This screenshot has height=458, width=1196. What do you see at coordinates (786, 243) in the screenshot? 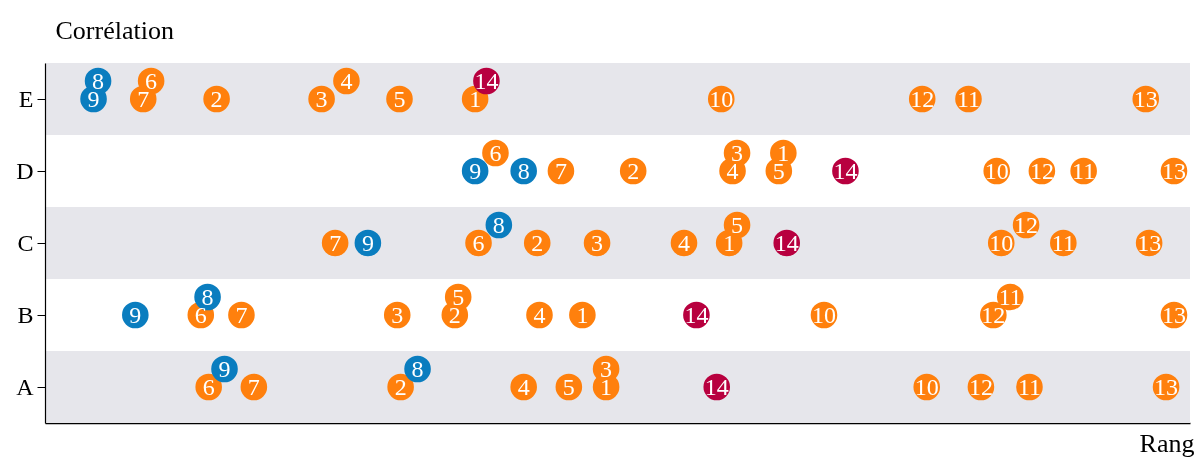
I see `series-label: 14` at bounding box center [786, 243].